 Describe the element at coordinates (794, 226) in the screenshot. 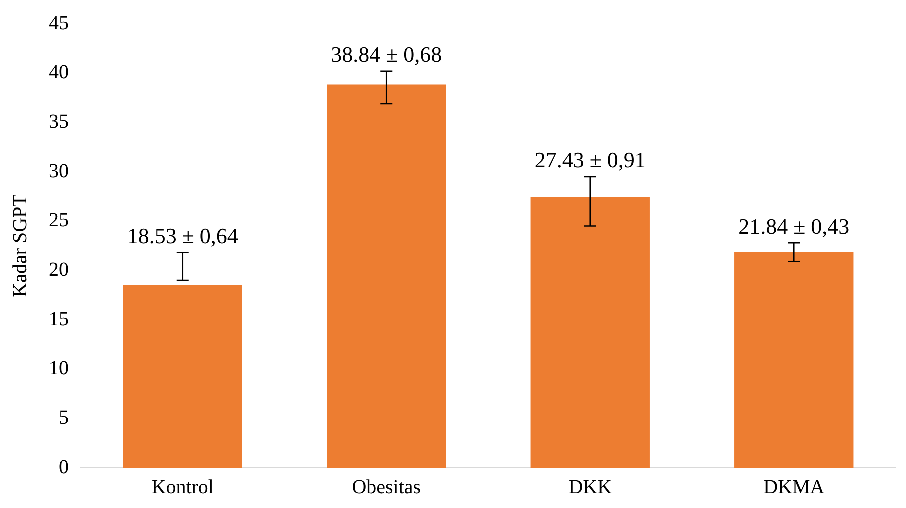

I see `data-label: 21.84 ± 0,43` at that location.